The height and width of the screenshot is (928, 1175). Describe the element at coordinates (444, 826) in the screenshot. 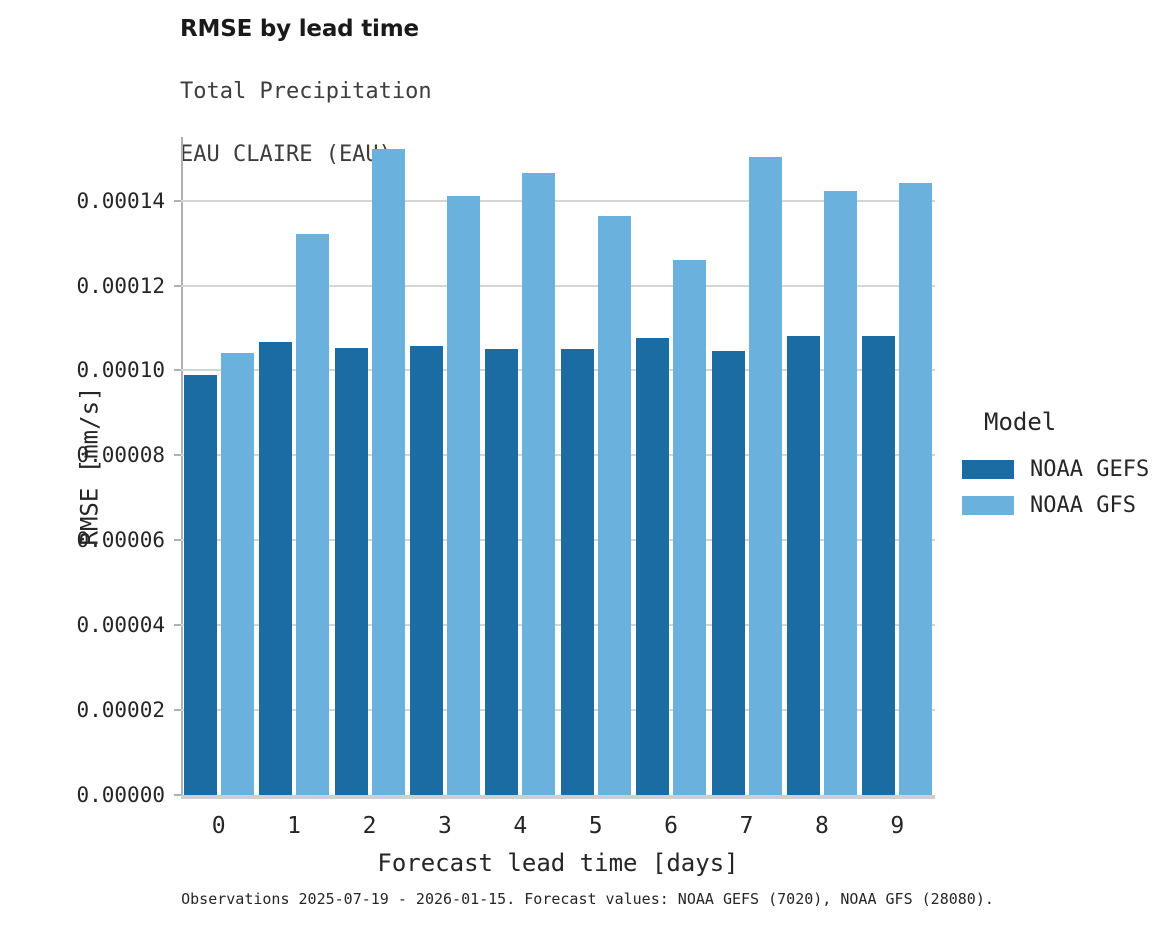

I see `x-axis-tick-label: 3` at that location.